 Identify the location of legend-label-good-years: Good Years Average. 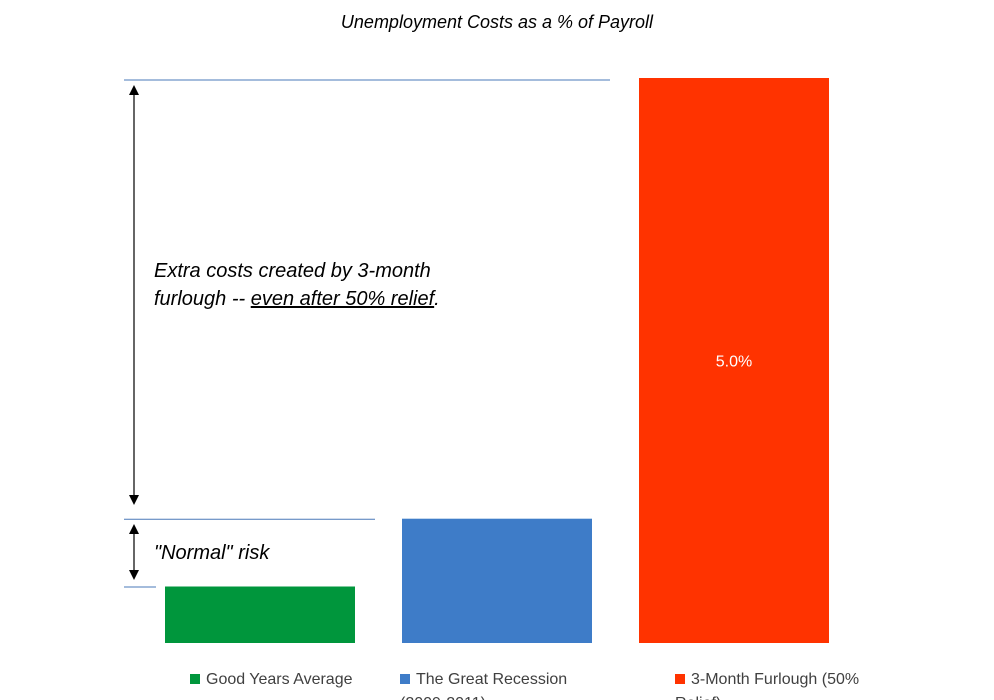
(279, 679).